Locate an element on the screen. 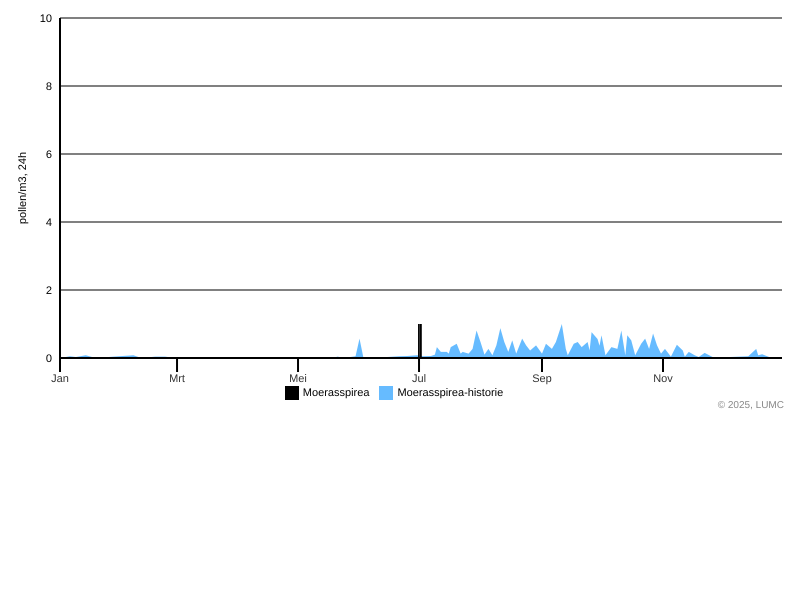 The width and height of the screenshot is (800, 600). x-tick-label: Mei is located at coordinates (298, 378).